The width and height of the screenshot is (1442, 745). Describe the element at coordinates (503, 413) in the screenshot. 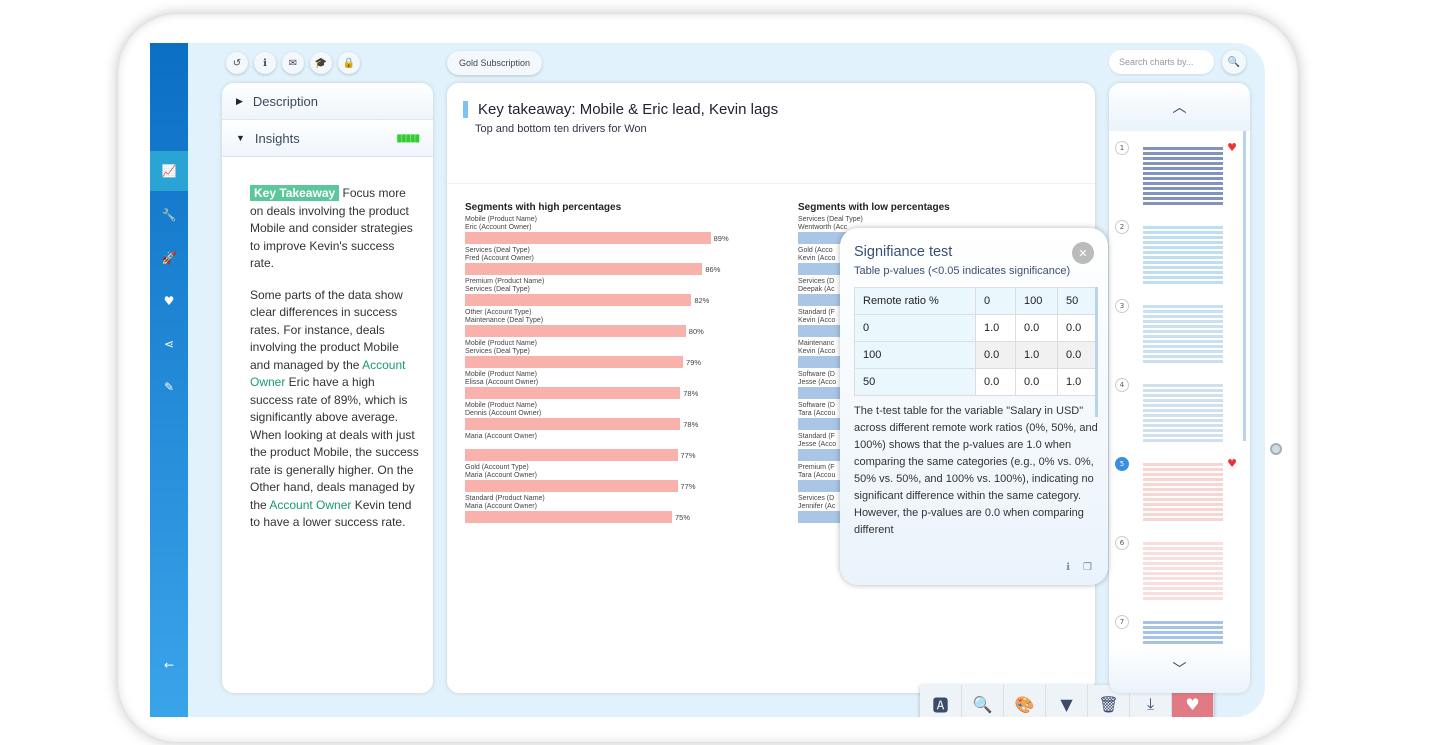

I see `bar-label: Dennis (Account Owner)` at that location.